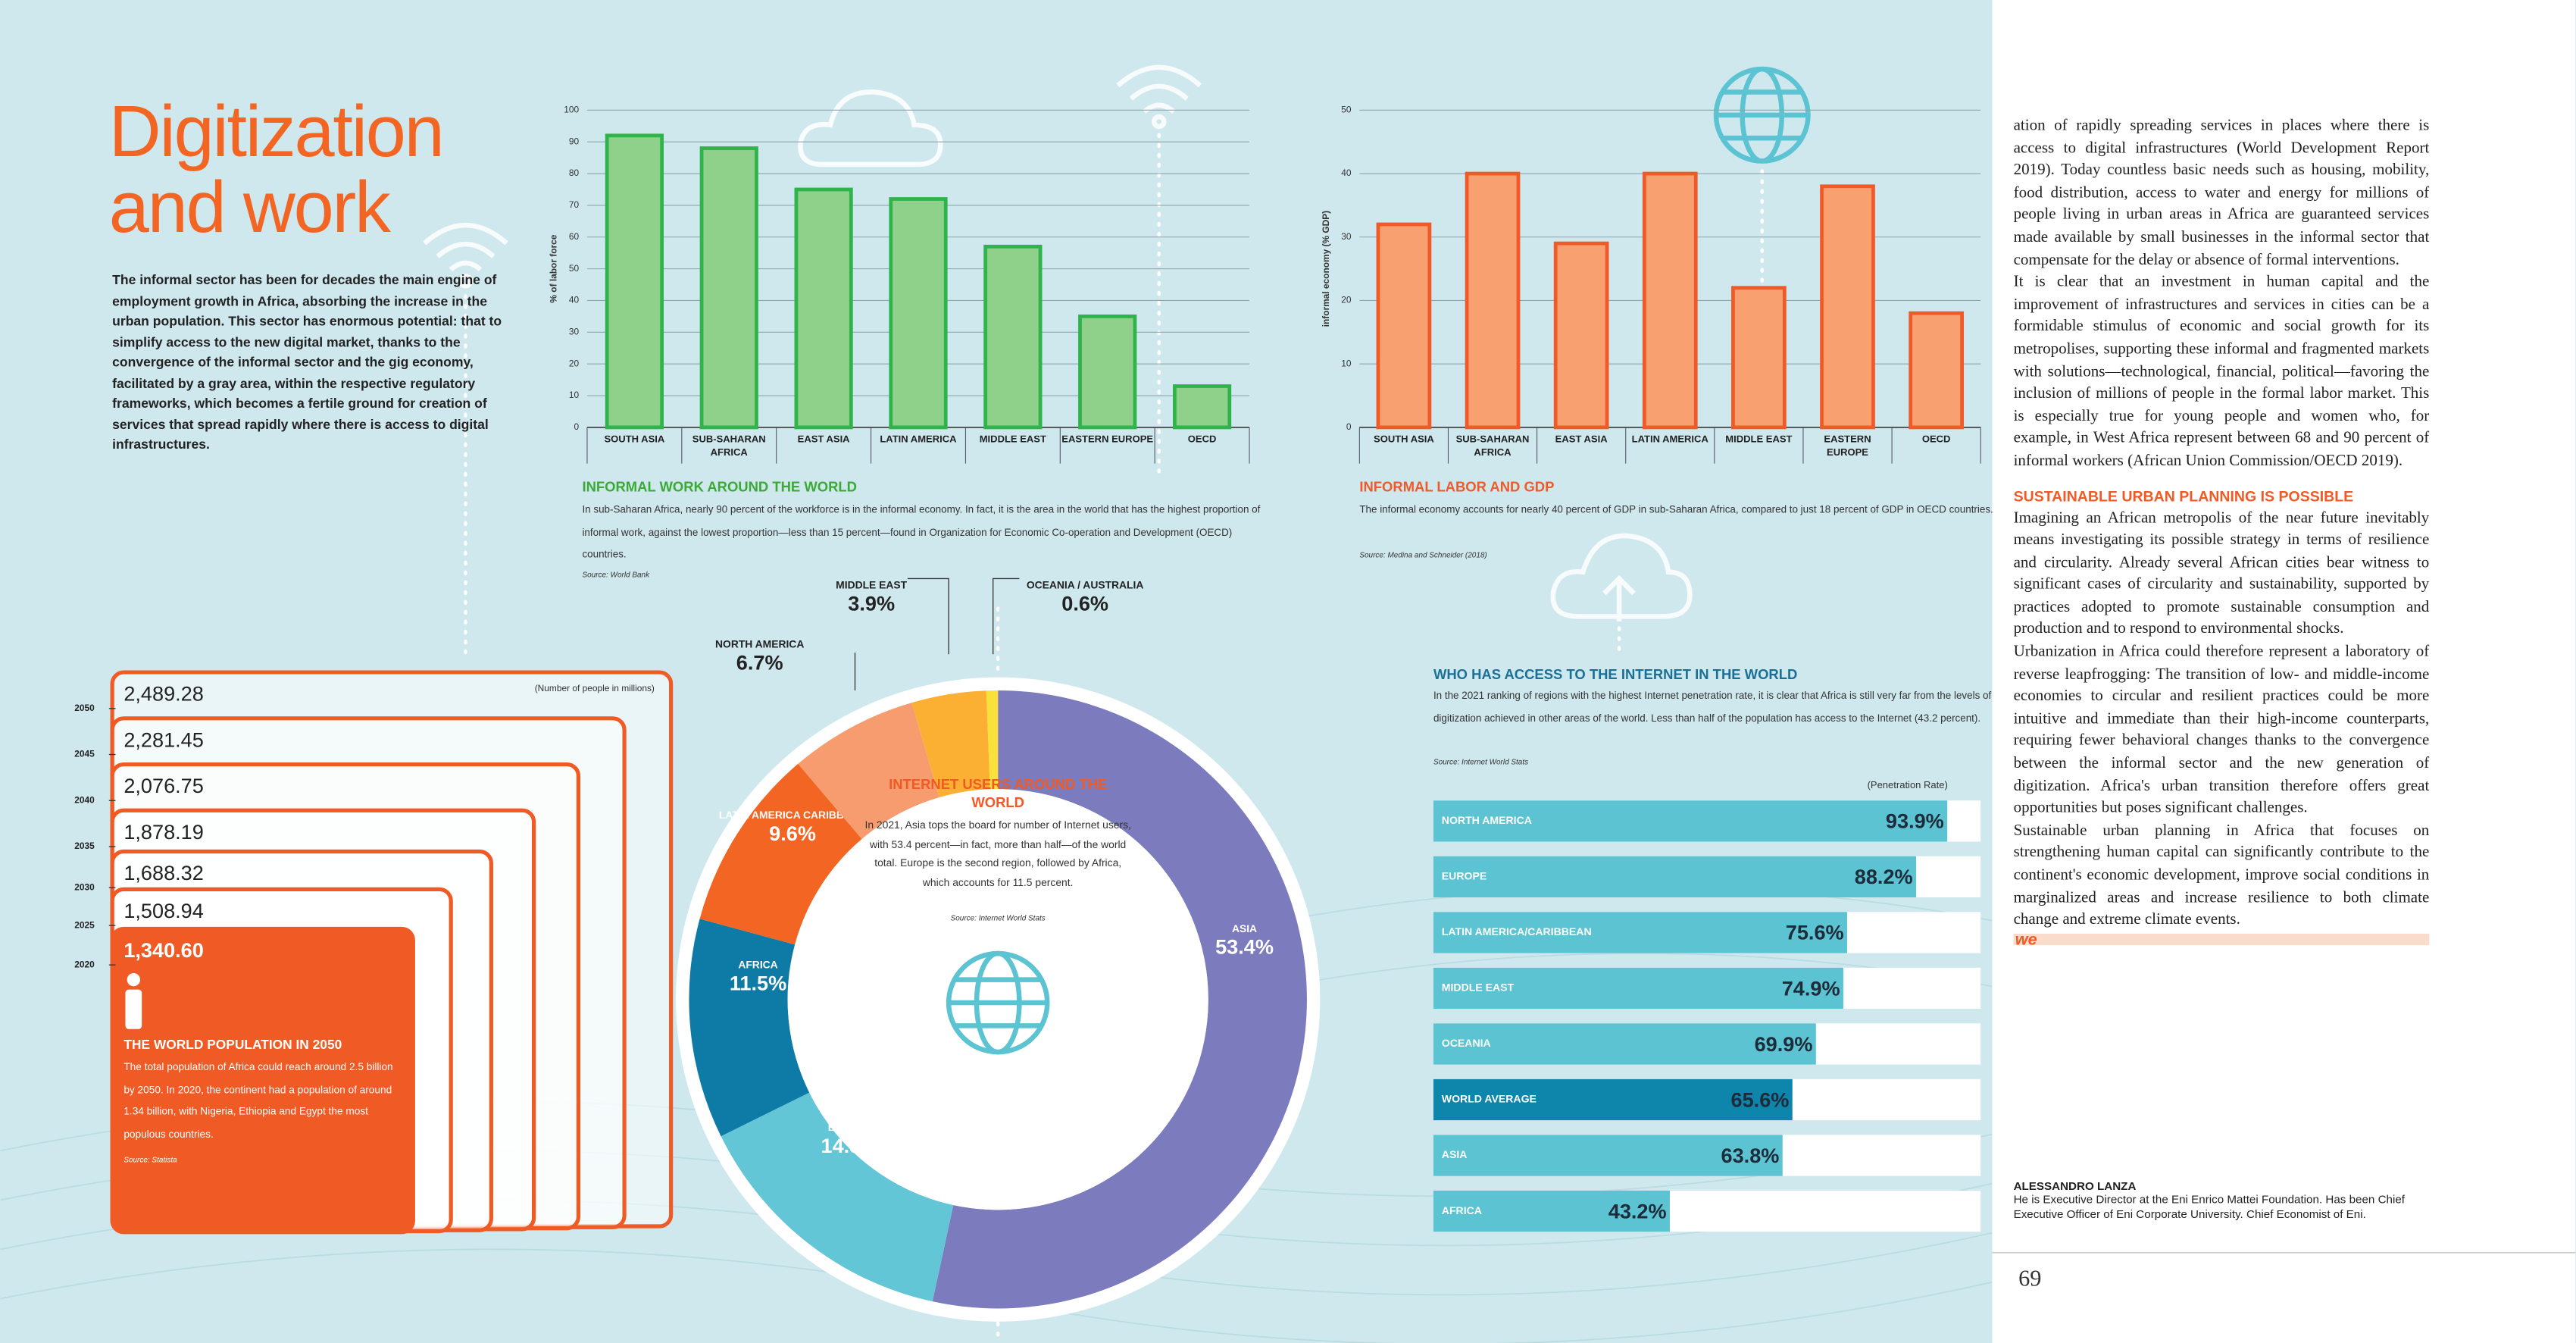  Describe the element at coordinates (793, 815) in the screenshot. I see `slice-label-box: LATIN AMERICA CARIBBEAN` at that location.